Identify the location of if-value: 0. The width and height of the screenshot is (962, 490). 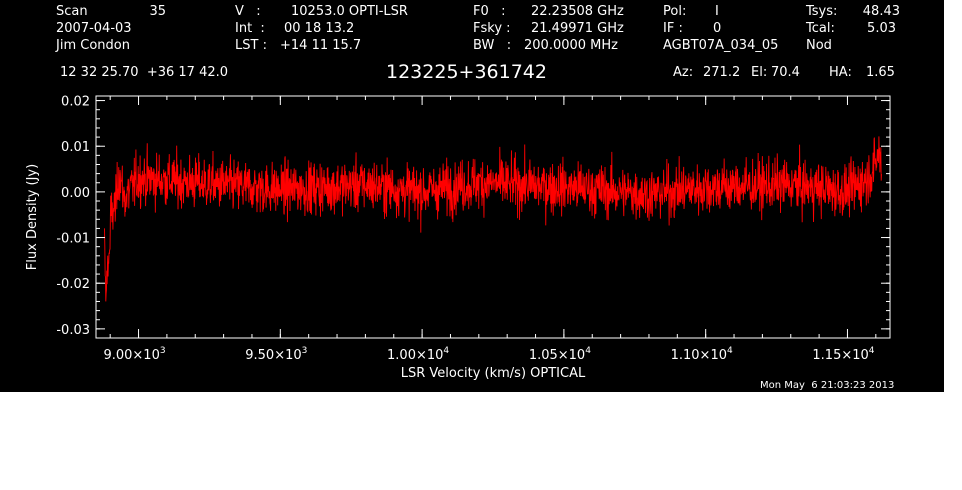
(717, 28).